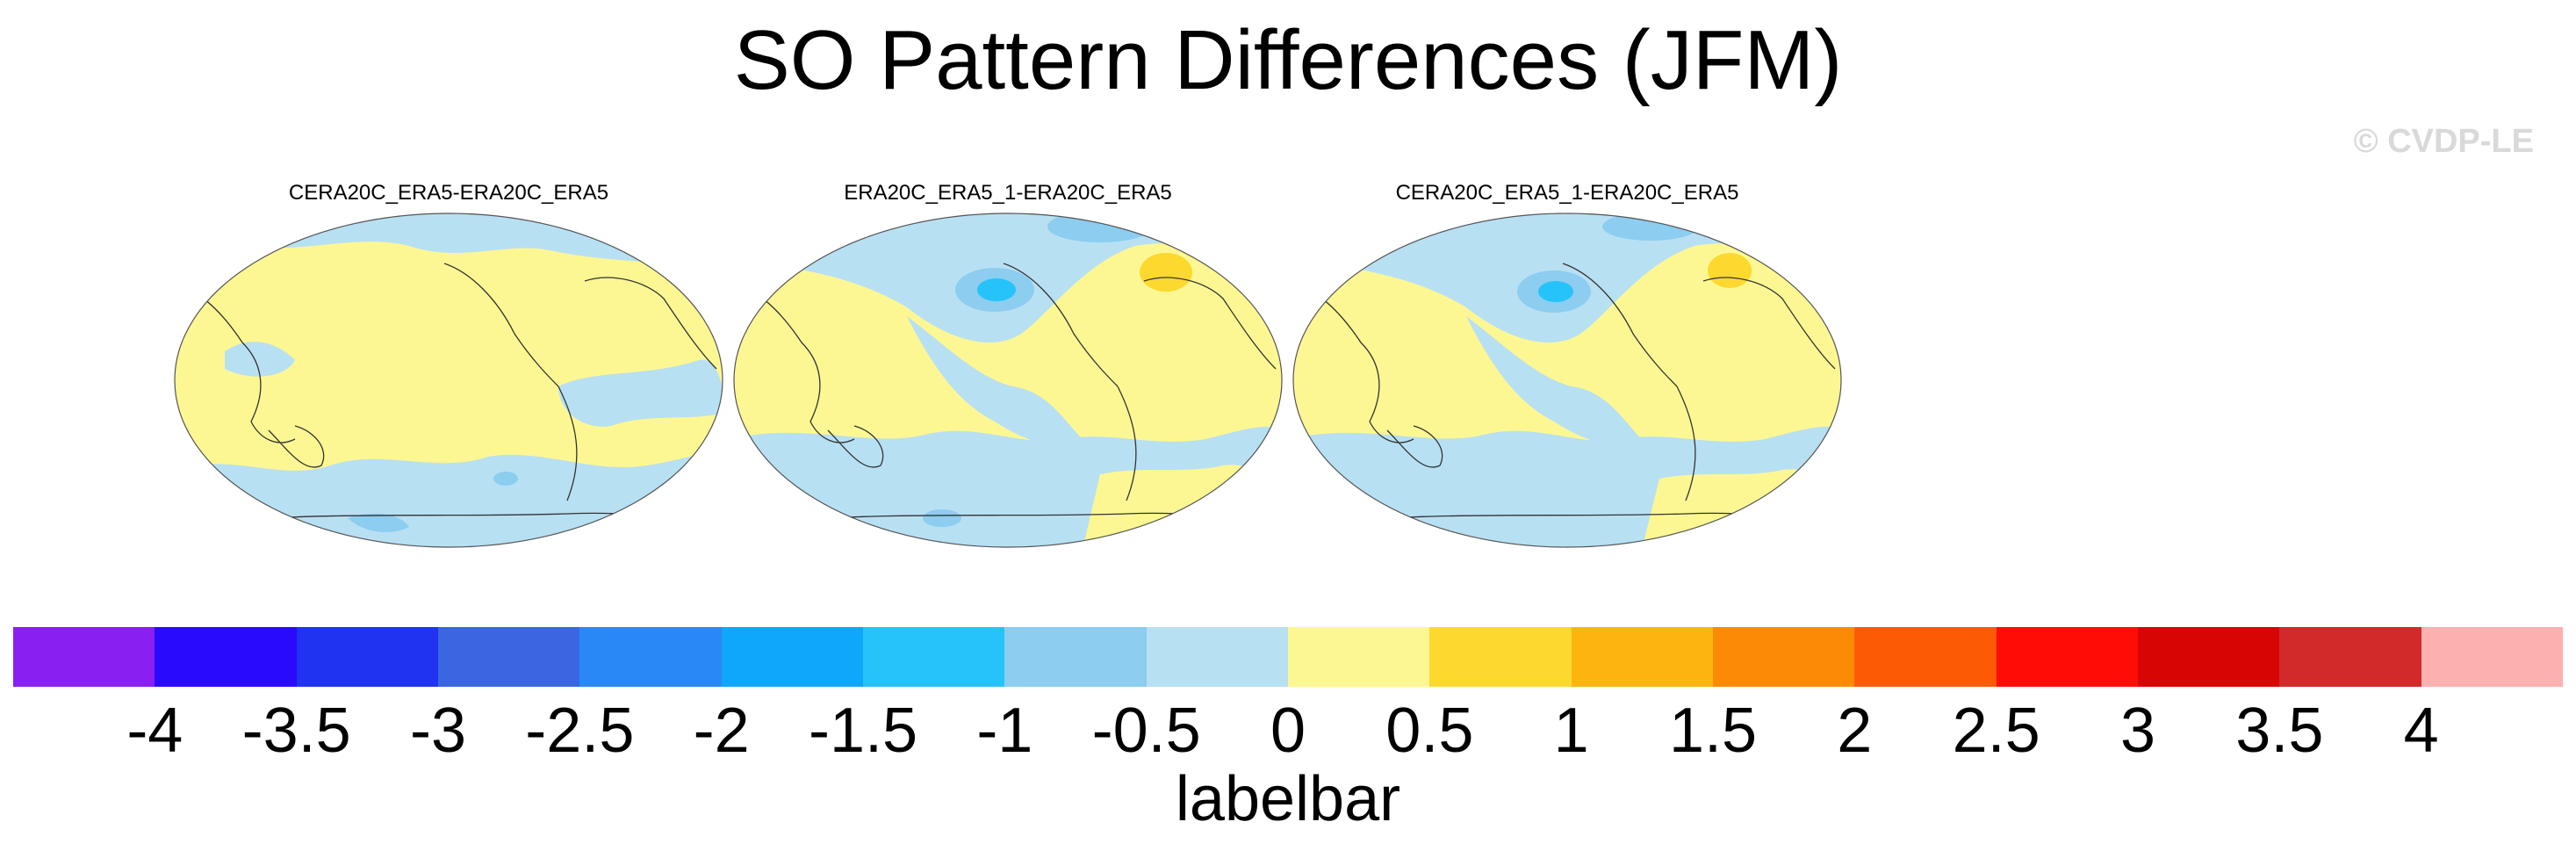 Image resolution: width=2576 pixels, height=851 pixels. What do you see at coordinates (449, 500) in the screenshot?
I see `southern-negative` at bounding box center [449, 500].